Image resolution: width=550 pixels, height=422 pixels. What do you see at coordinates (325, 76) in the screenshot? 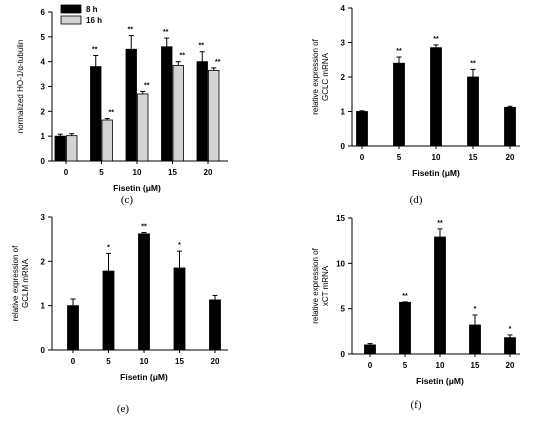
I see `y-axis-label: GCLC mRNA` at bounding box center [325, 76].